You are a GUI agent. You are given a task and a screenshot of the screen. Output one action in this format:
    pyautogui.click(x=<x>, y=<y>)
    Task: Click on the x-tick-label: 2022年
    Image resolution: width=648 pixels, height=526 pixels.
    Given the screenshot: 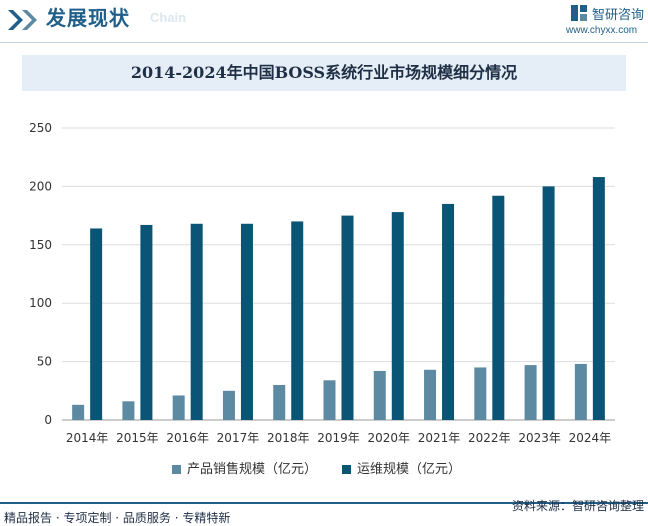 What is the action you would take?
    pyautogui.click(x=489, y=438)
    